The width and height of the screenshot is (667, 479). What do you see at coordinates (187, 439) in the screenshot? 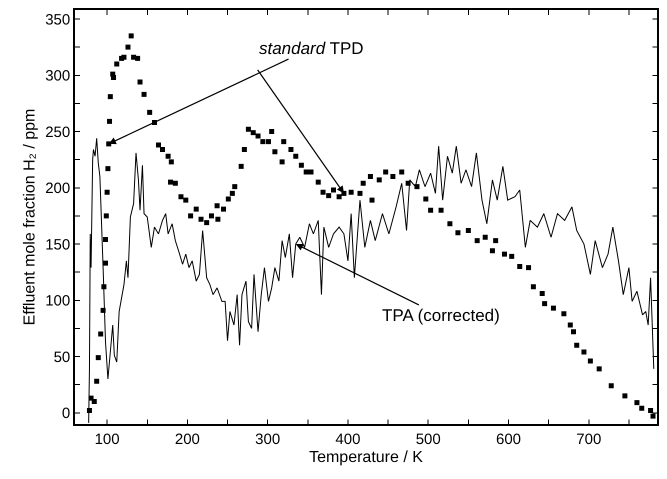
I see `x-tick-label: 200` at bounding box center [187, 439].